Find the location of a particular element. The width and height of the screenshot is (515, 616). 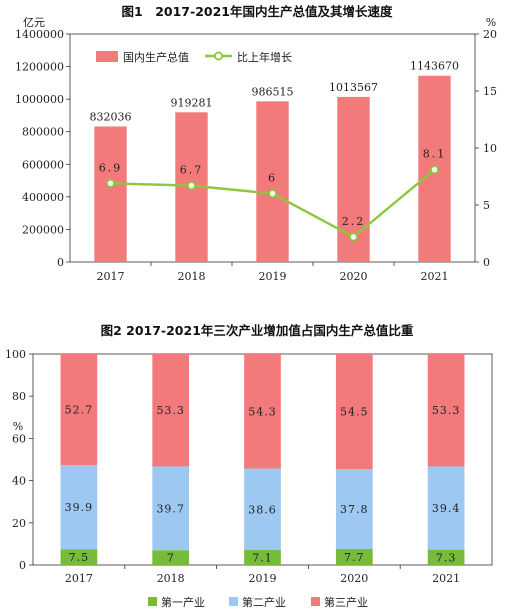

growth-data-label: 6.7 is located at coordinates (192, 170).